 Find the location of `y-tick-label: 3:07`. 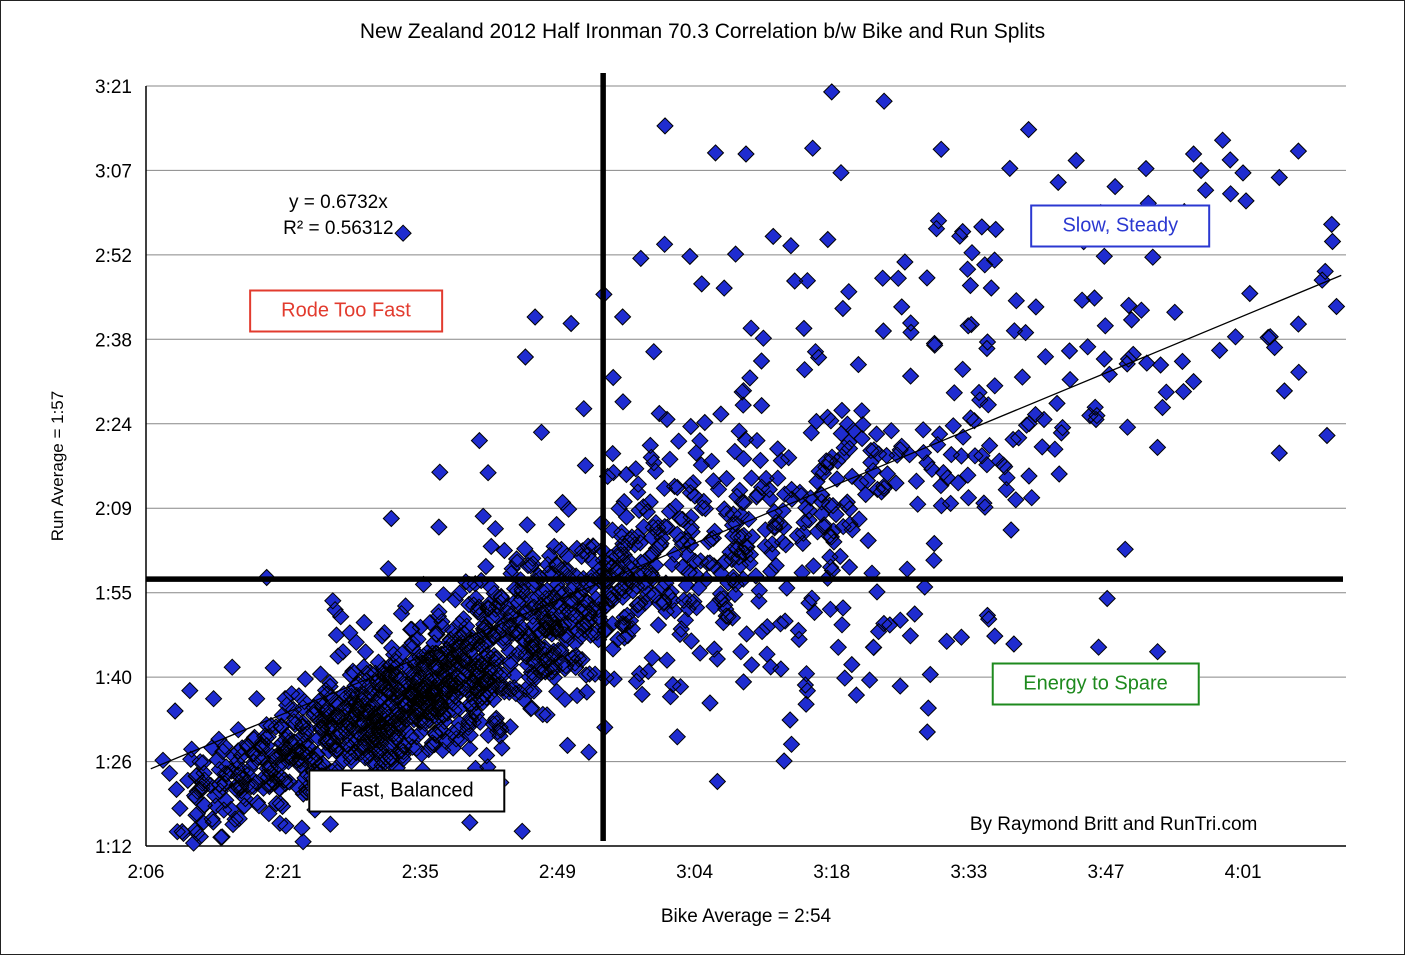

y-tick-label: 3:07 is located at coordinates (113, 171).